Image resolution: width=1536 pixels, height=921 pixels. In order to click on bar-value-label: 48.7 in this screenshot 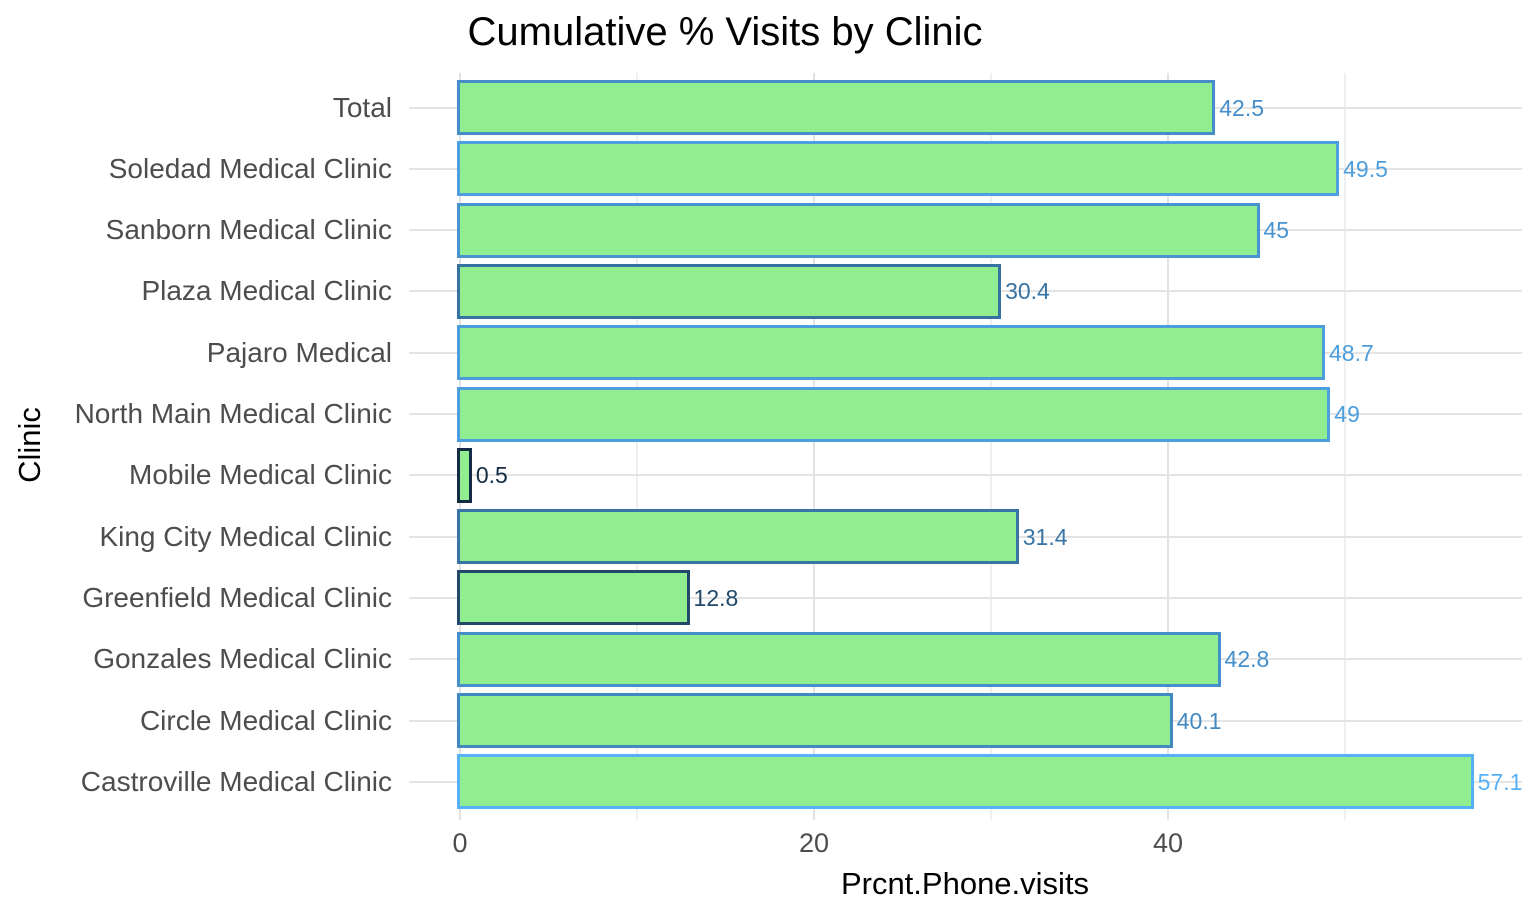, I will do `click(1351, 352)`.